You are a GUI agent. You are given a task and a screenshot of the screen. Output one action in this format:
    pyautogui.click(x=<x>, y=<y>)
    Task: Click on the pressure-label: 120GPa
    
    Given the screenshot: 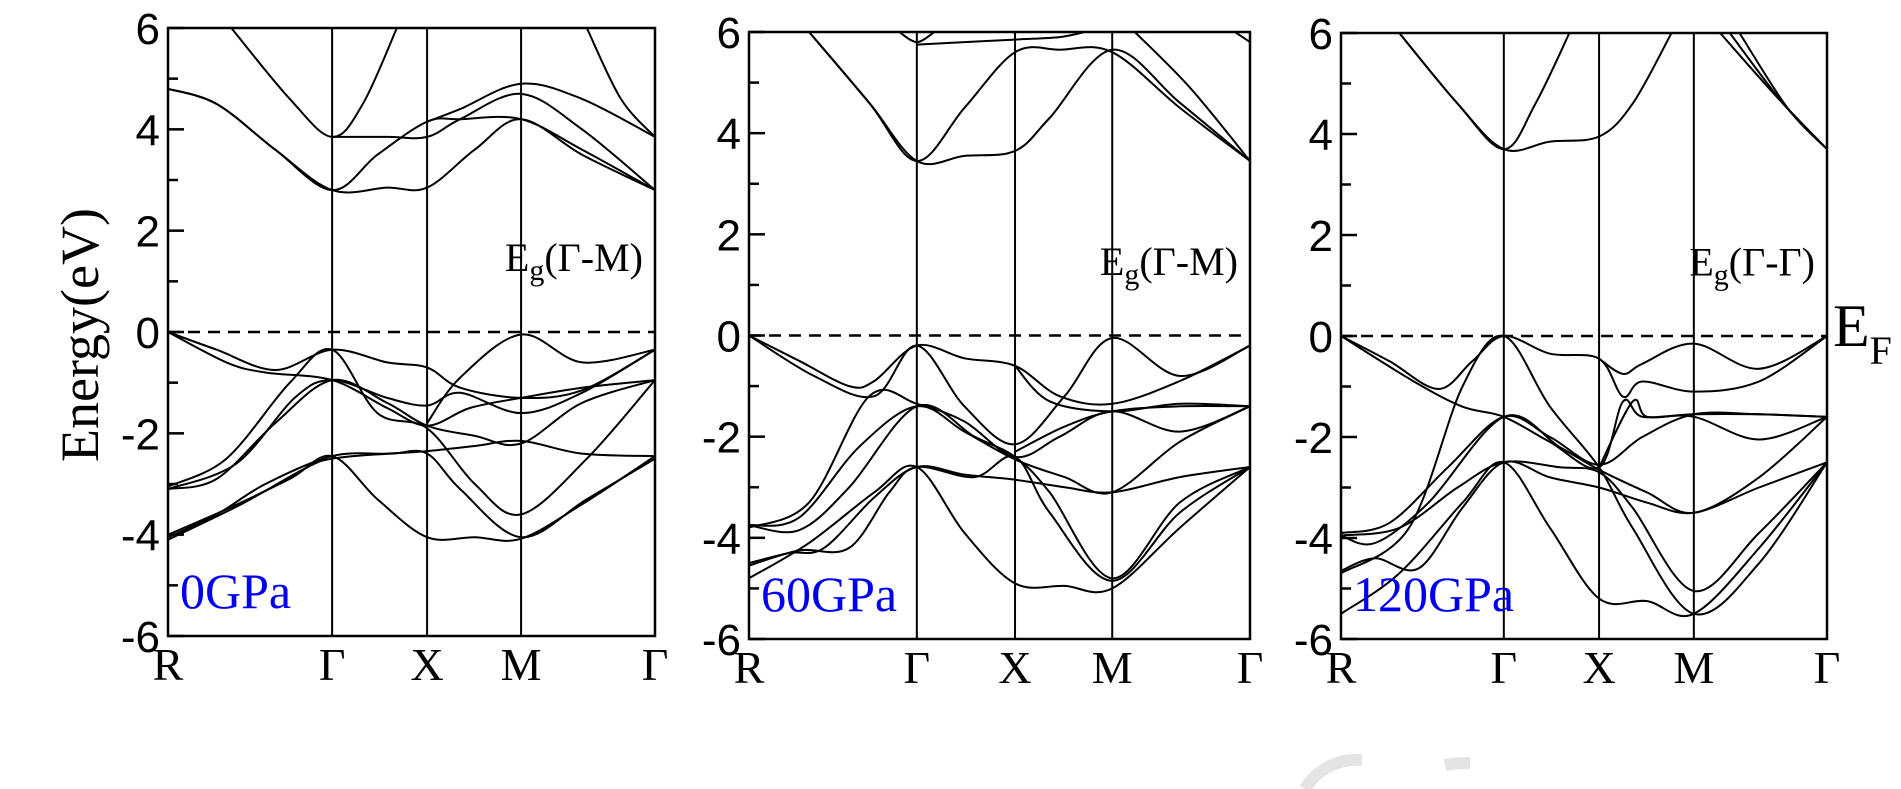 What is the action you would take?
    pyautogui.click(x=1433, y=594)
    